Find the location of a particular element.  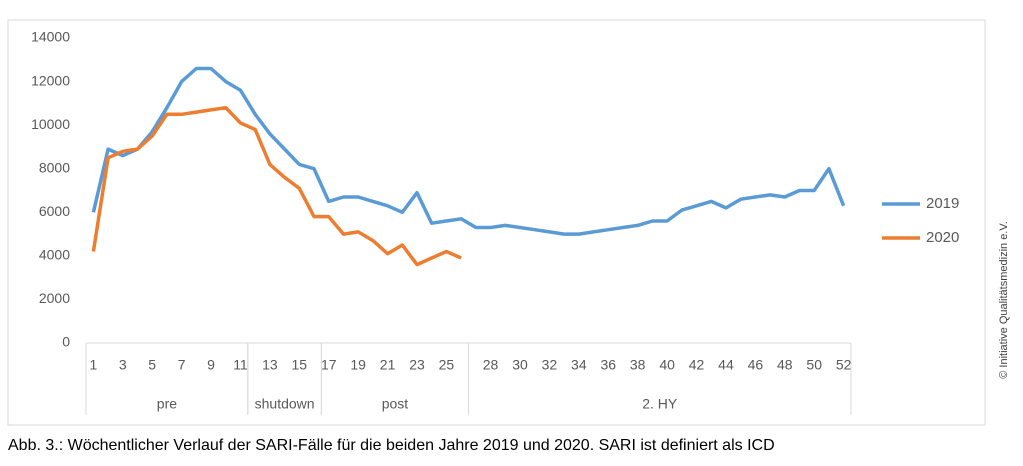

y-tick-label: 10000 is located at coordinates (50, 124).